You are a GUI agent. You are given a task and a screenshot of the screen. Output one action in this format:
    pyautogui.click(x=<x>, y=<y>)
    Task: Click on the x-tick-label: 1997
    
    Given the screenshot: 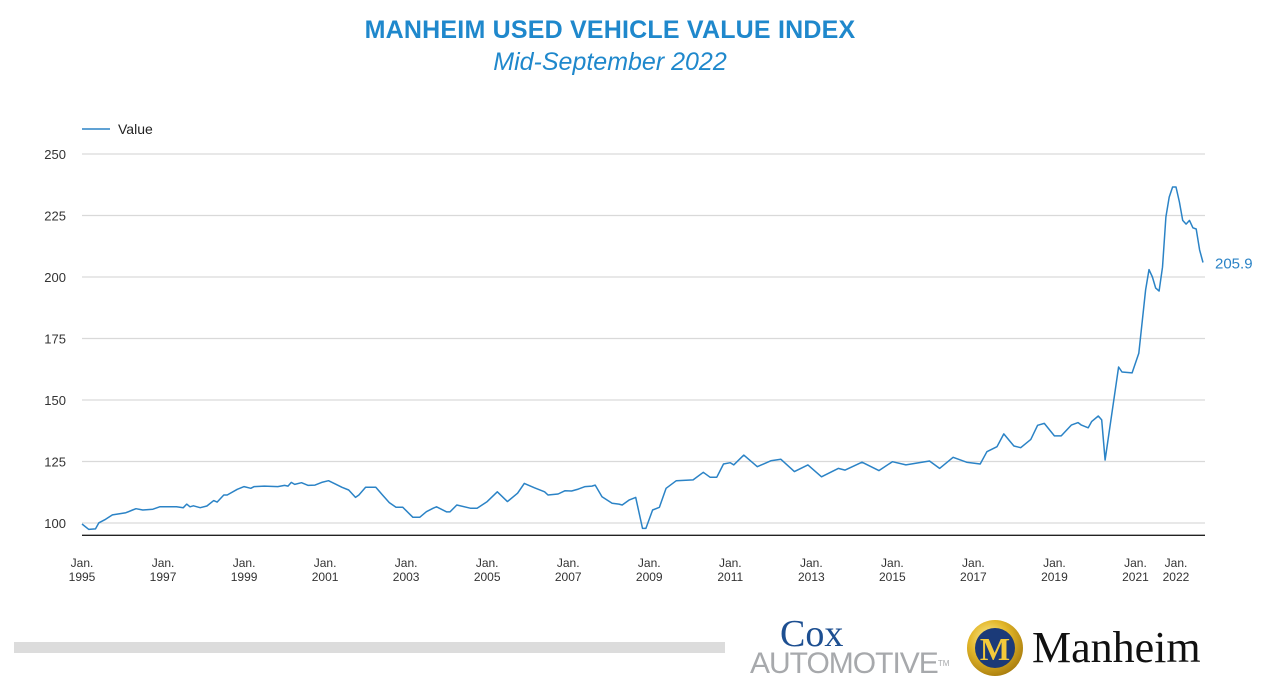 What is the action you would take?
    pyautogui.click(x=163, y=577)
    